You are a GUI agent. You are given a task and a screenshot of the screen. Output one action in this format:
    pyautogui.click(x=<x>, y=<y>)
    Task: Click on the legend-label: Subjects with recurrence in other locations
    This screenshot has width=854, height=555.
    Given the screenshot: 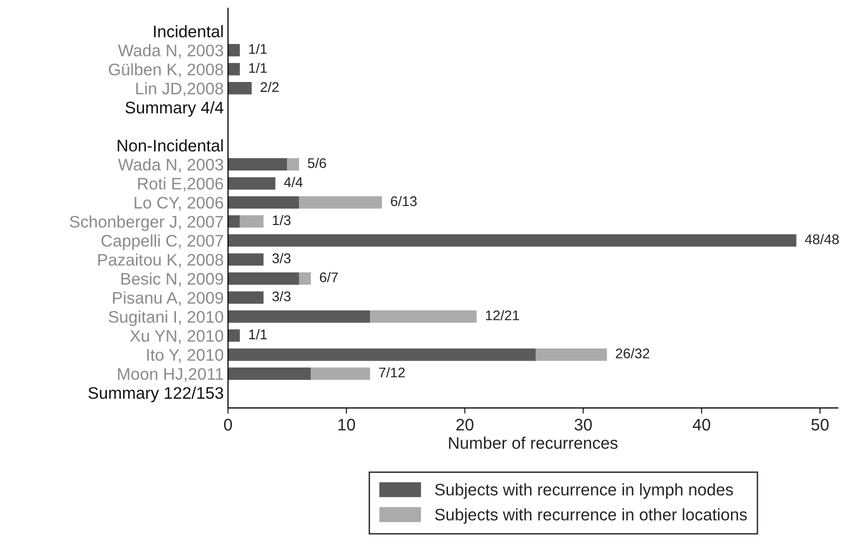 What is the action you would take?
    pyautogui.click(x=591, y=516)
    